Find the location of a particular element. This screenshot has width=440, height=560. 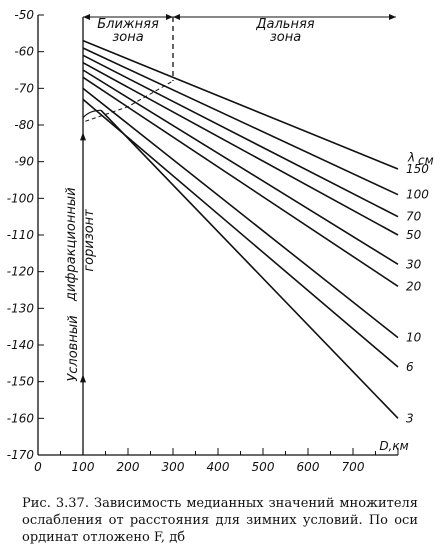

x-tick-label: 0 is located at coordinates (38, 467).